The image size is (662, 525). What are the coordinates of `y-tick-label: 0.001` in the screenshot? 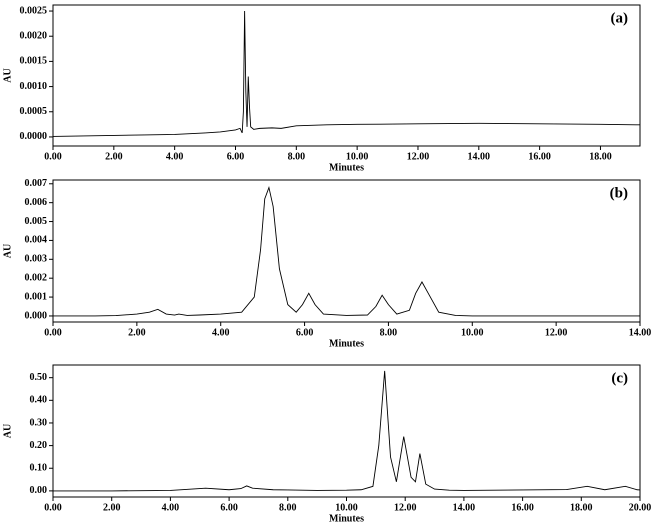 It's located at (36, 296).